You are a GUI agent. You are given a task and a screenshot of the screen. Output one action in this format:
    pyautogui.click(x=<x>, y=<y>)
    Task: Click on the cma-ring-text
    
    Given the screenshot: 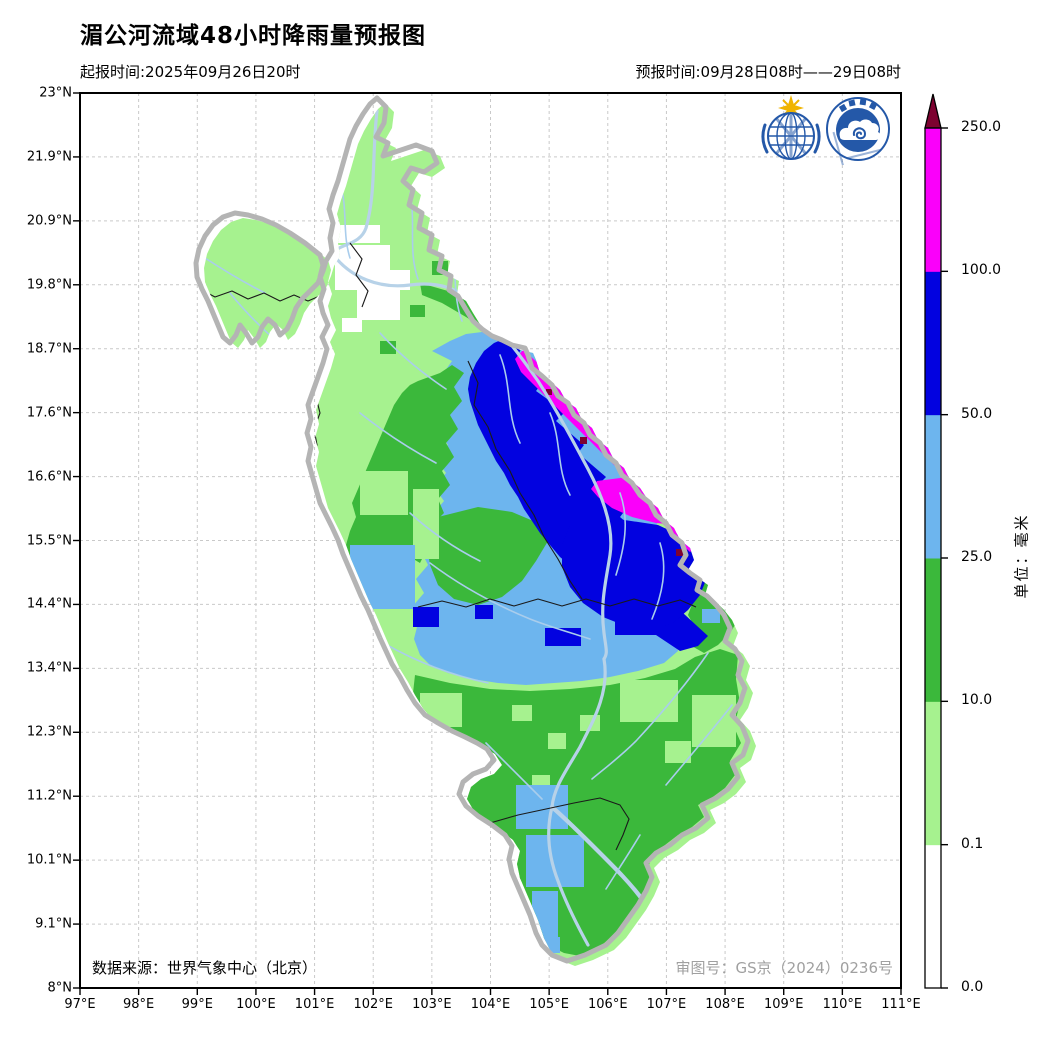 What is the action you would take?
    pyautogui.click(x=857, y=131)
    